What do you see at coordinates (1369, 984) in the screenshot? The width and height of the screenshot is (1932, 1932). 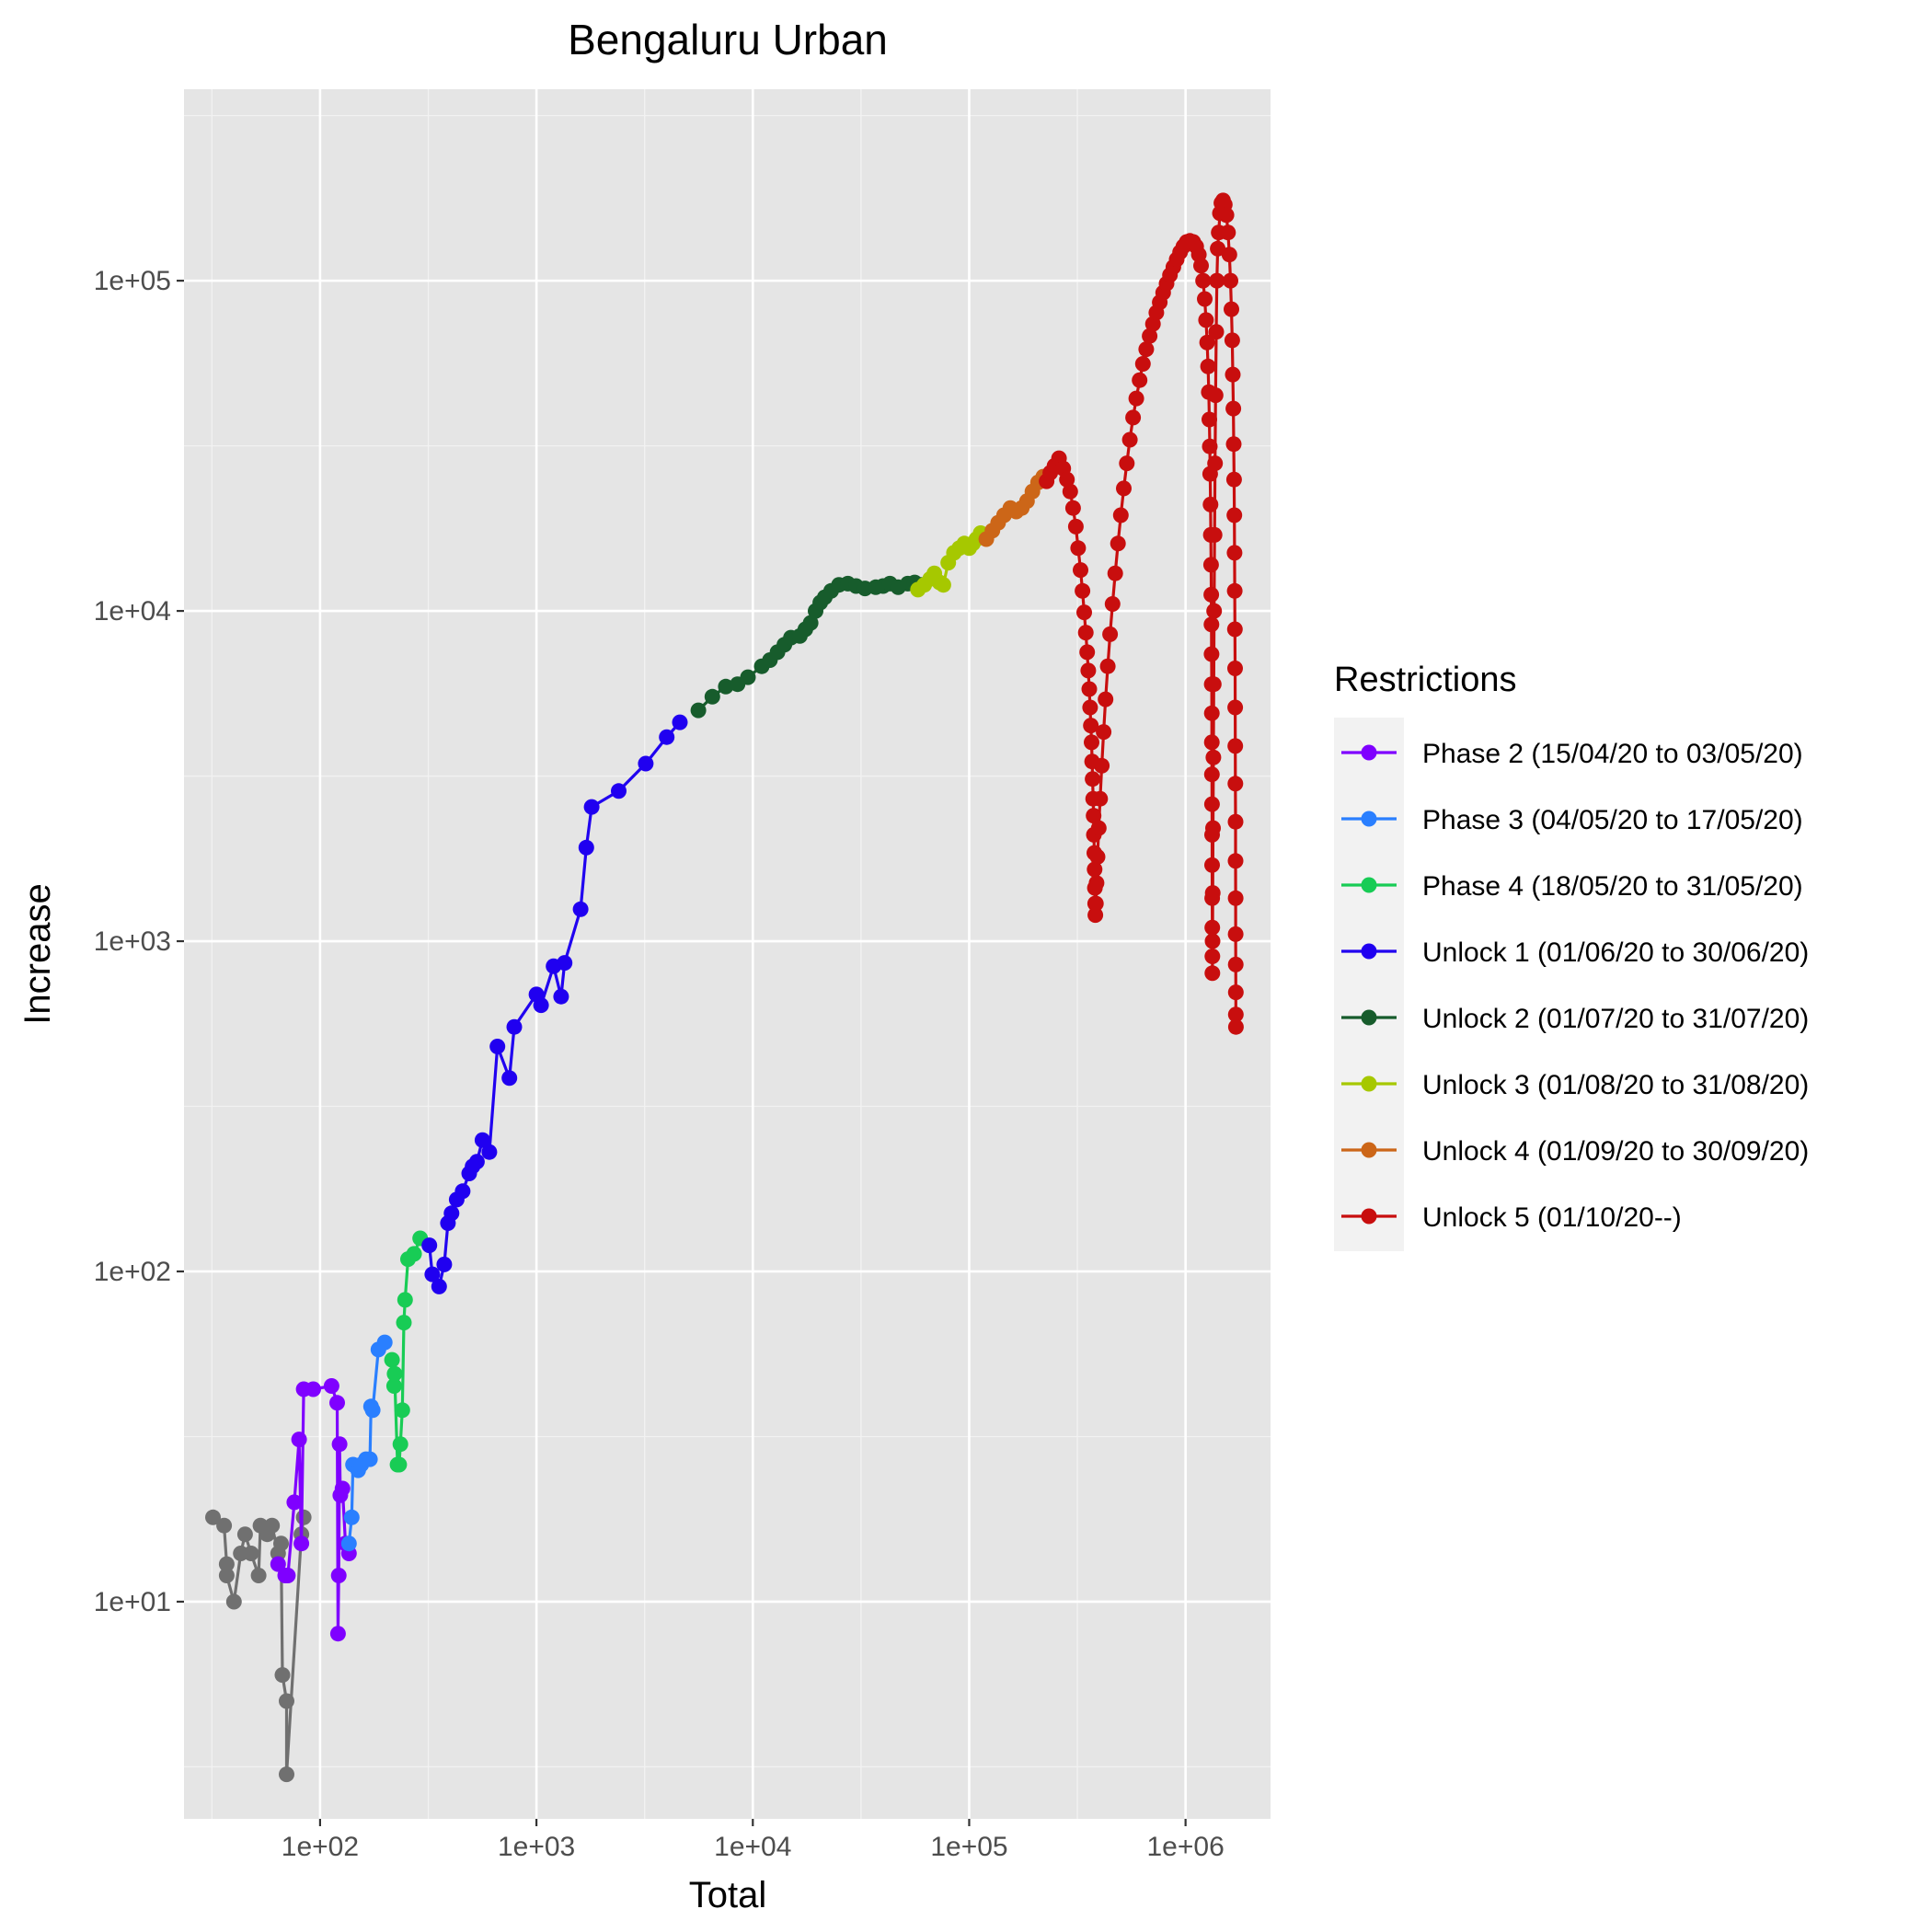 I see `legend-key-background` at bounding box center [1369, 984].